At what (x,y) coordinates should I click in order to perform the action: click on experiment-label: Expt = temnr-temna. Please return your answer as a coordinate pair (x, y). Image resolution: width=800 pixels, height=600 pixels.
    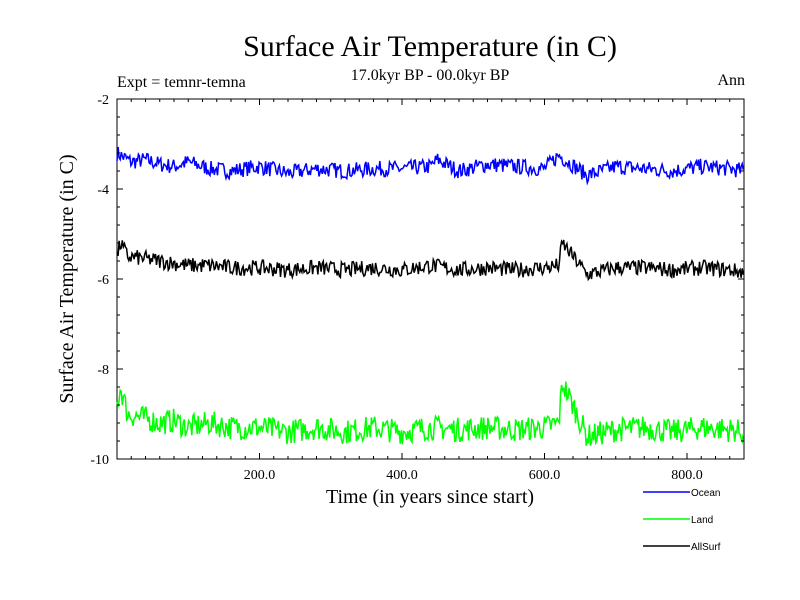
    Looking at the image, I should click on (181, 82).